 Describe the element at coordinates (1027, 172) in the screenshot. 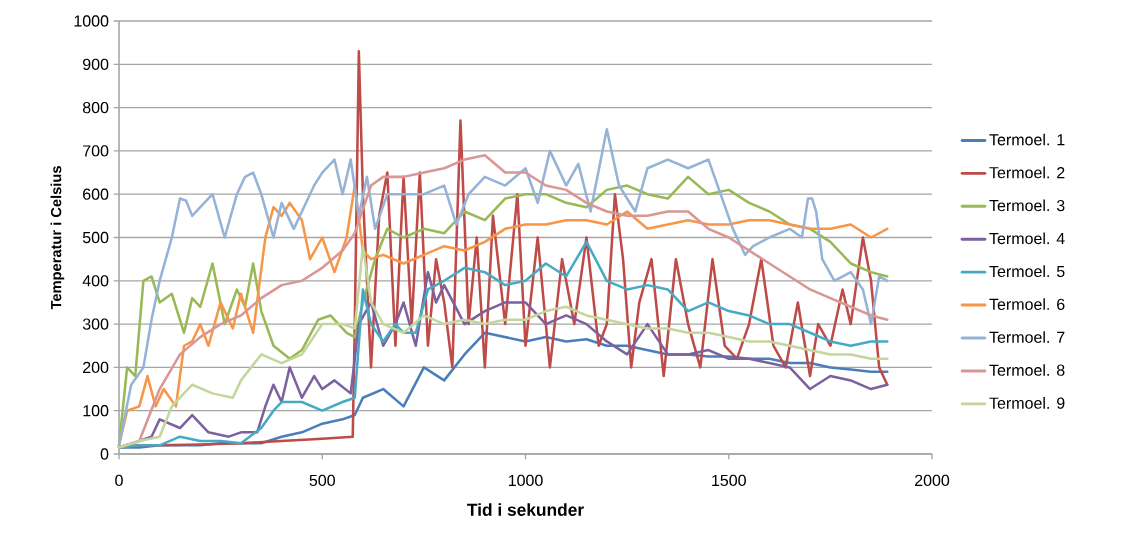

I see `legend-label: Termoel. 2` at that location.